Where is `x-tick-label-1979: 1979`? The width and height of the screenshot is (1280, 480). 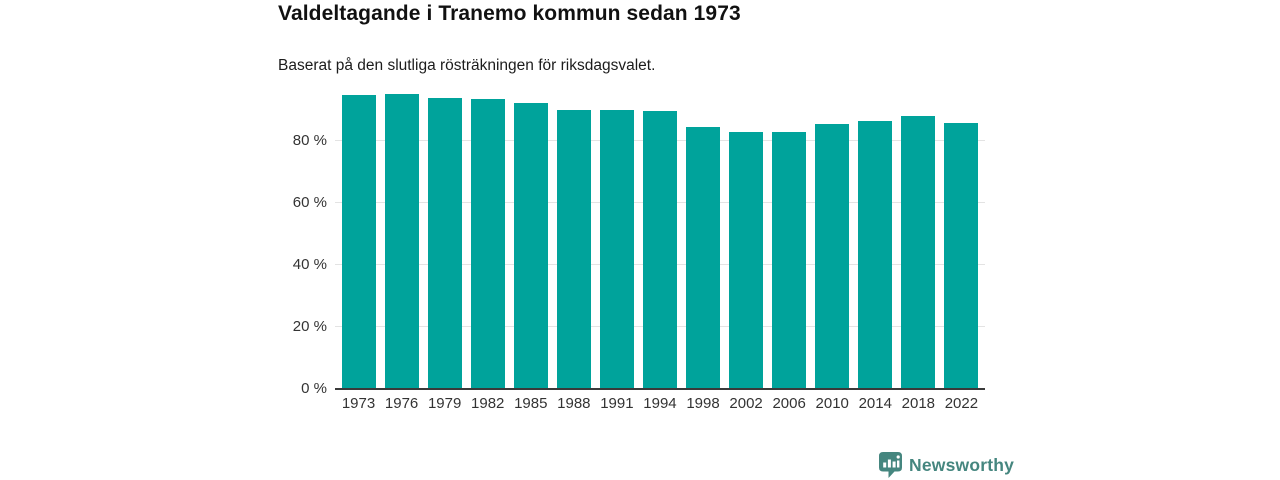
x-tick-label-1979: 1979 is located at coordinates (444, 403).